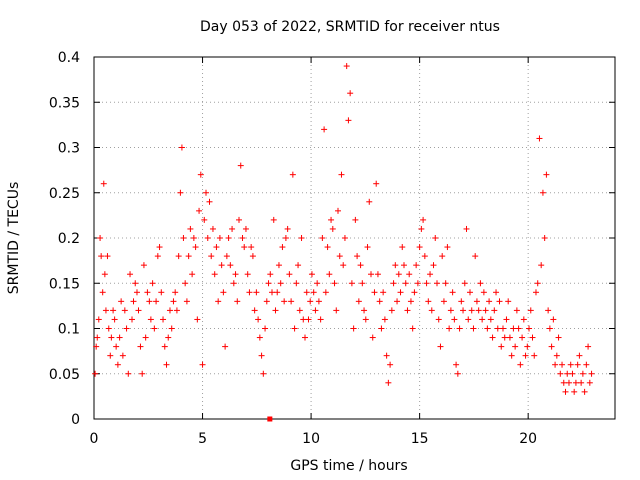 Image resolution: width=640 pixels, height=480 pixels. I want to click on y-axis-label: SRMTID / TECUs, so click(14, 238).